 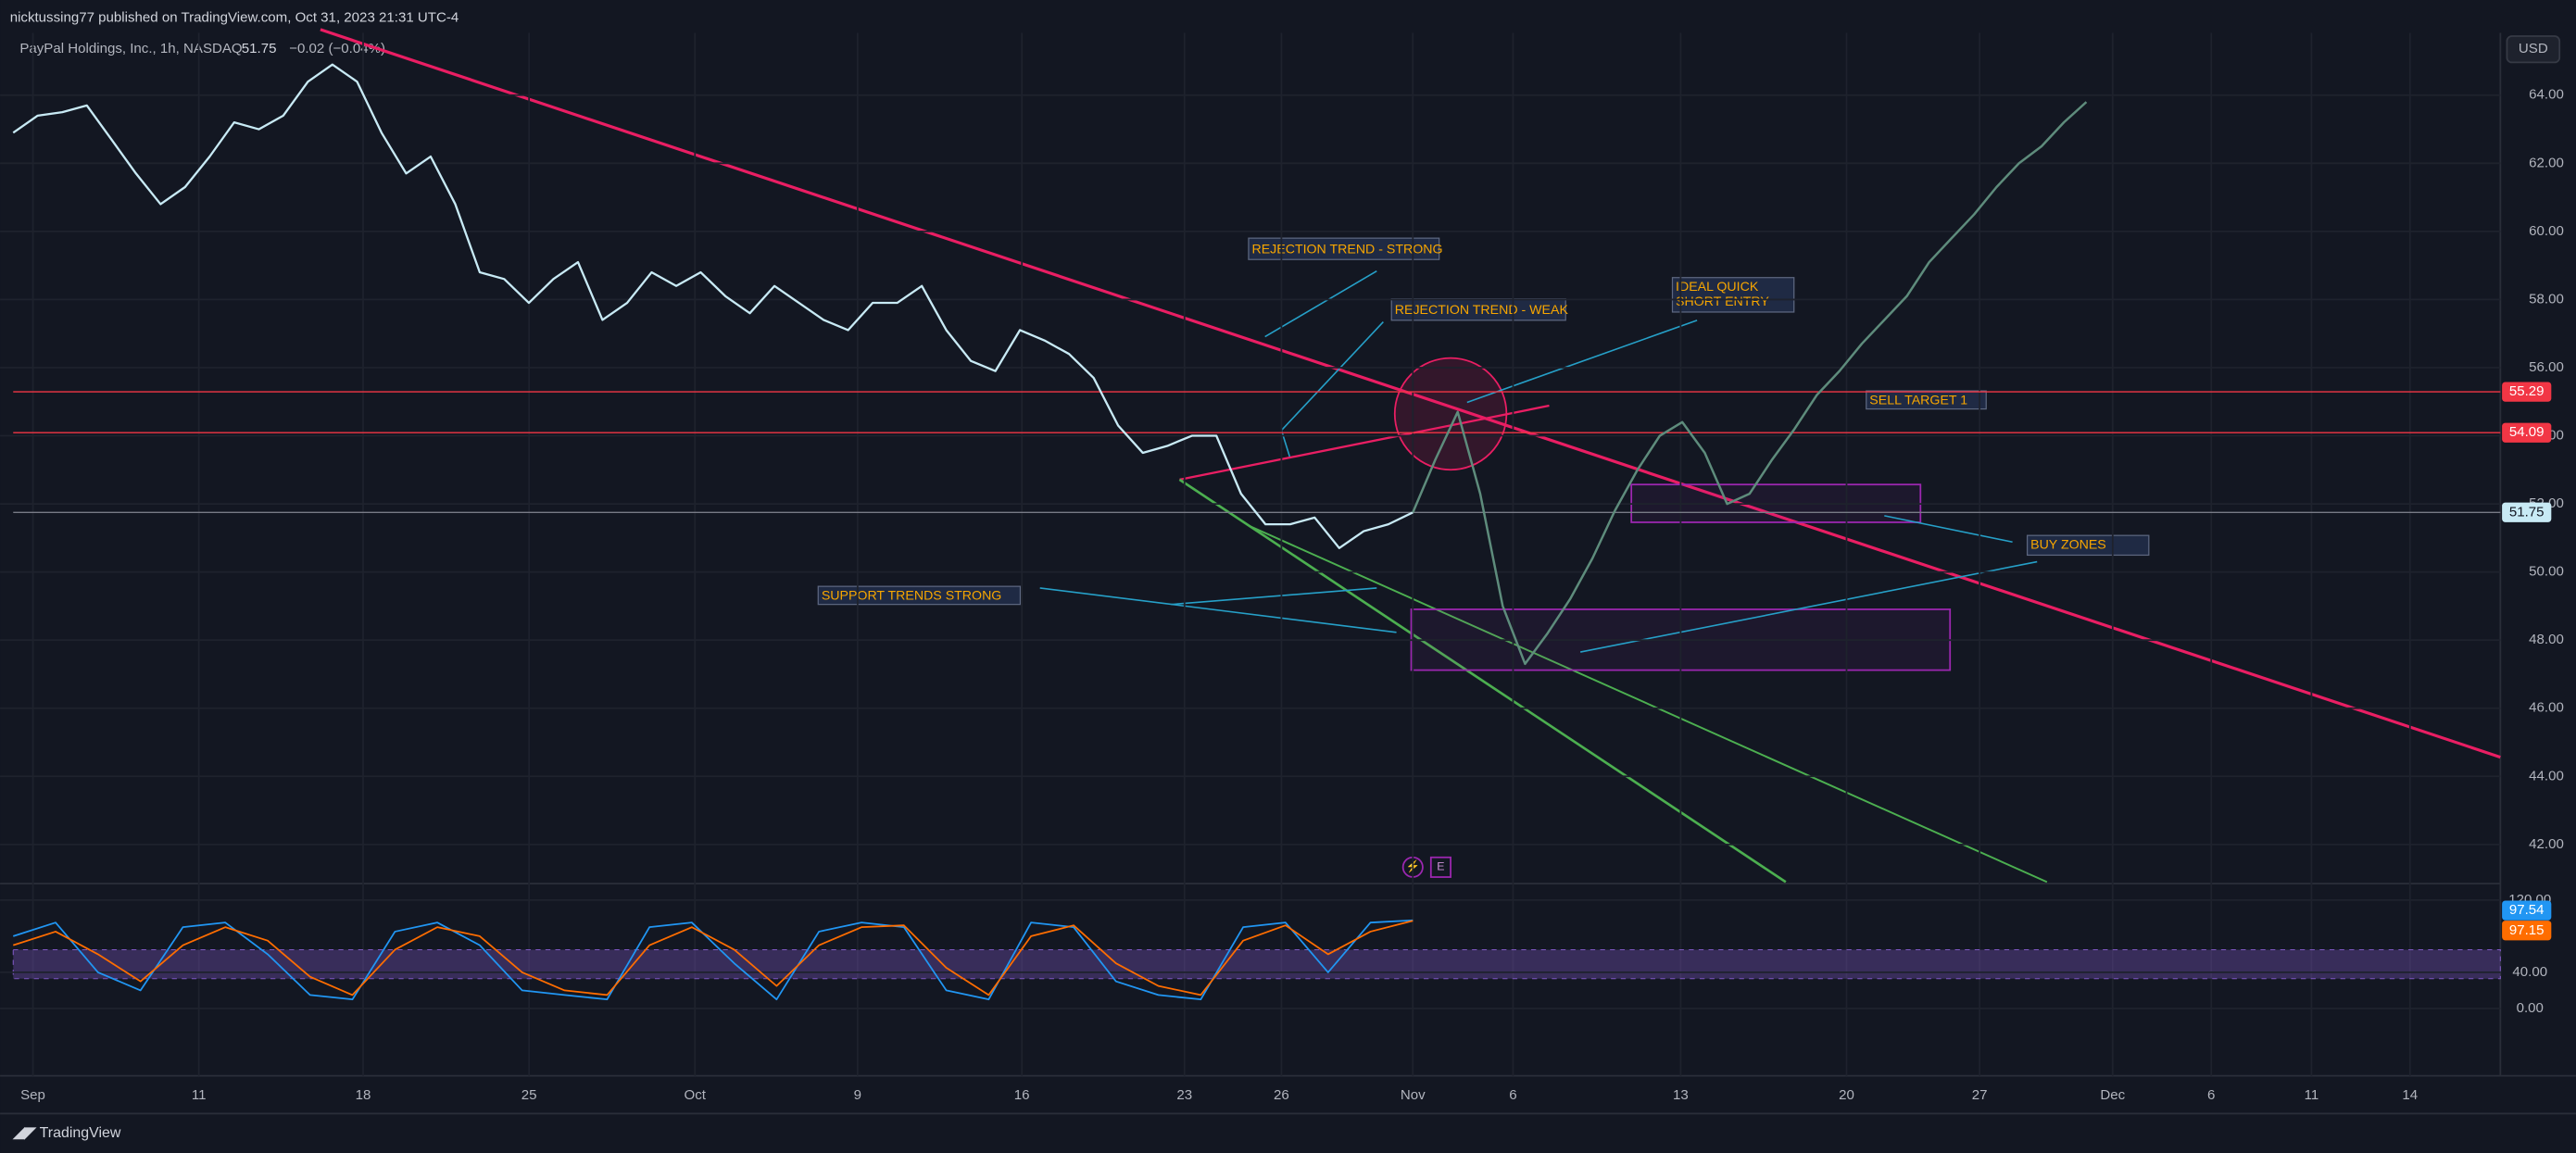 I want to click on x-tick-label: 9, so click(x=857, y=1095).